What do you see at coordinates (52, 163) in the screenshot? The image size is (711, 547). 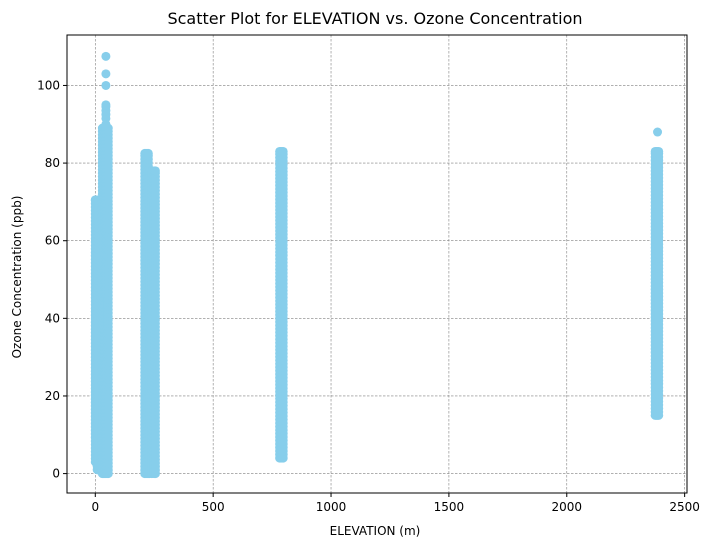 I see `y-tick-label: 80` at bounding box center [52, 163].